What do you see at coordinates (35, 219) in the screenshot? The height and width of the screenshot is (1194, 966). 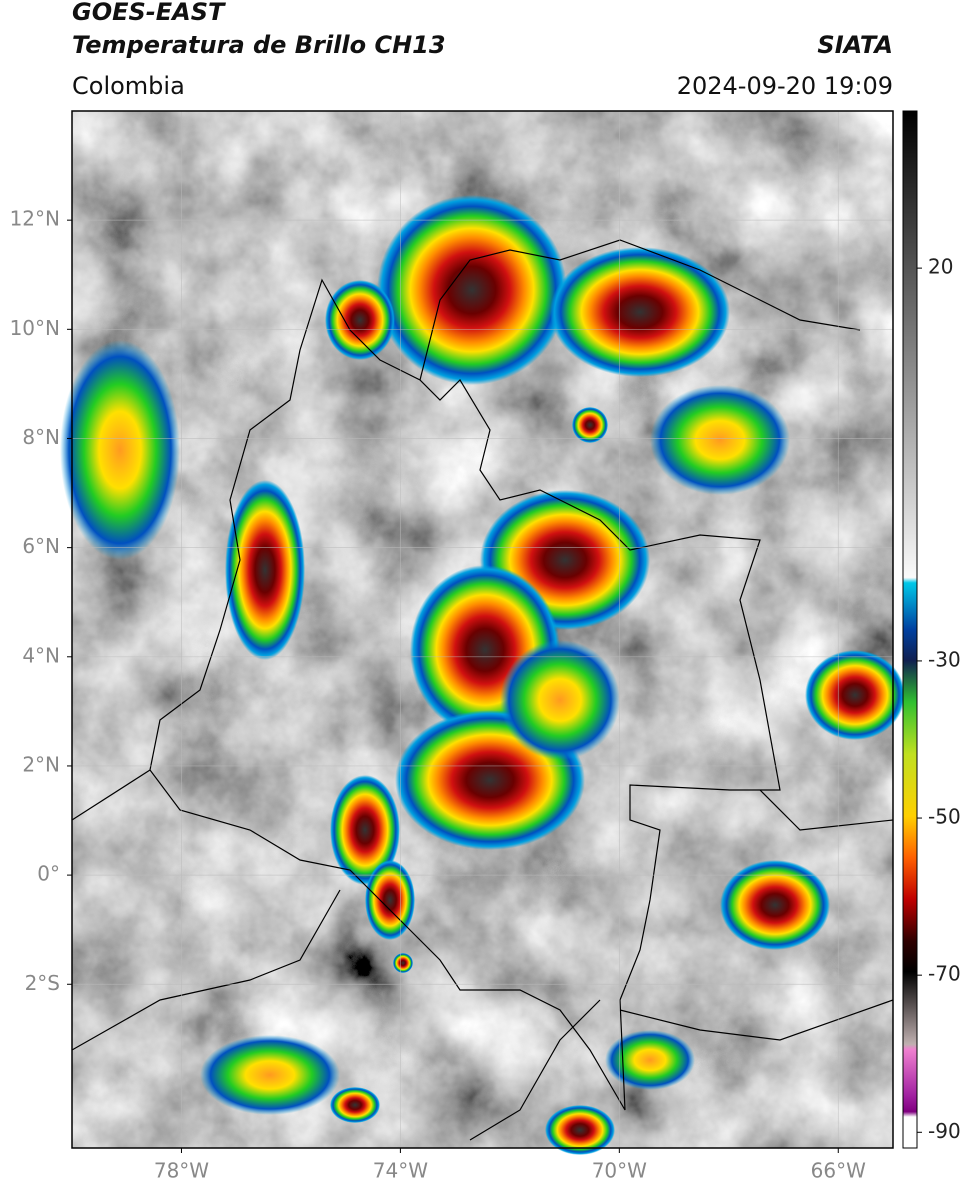 I see `y-tick-label: 12°N` at bounding box center [35, 219].